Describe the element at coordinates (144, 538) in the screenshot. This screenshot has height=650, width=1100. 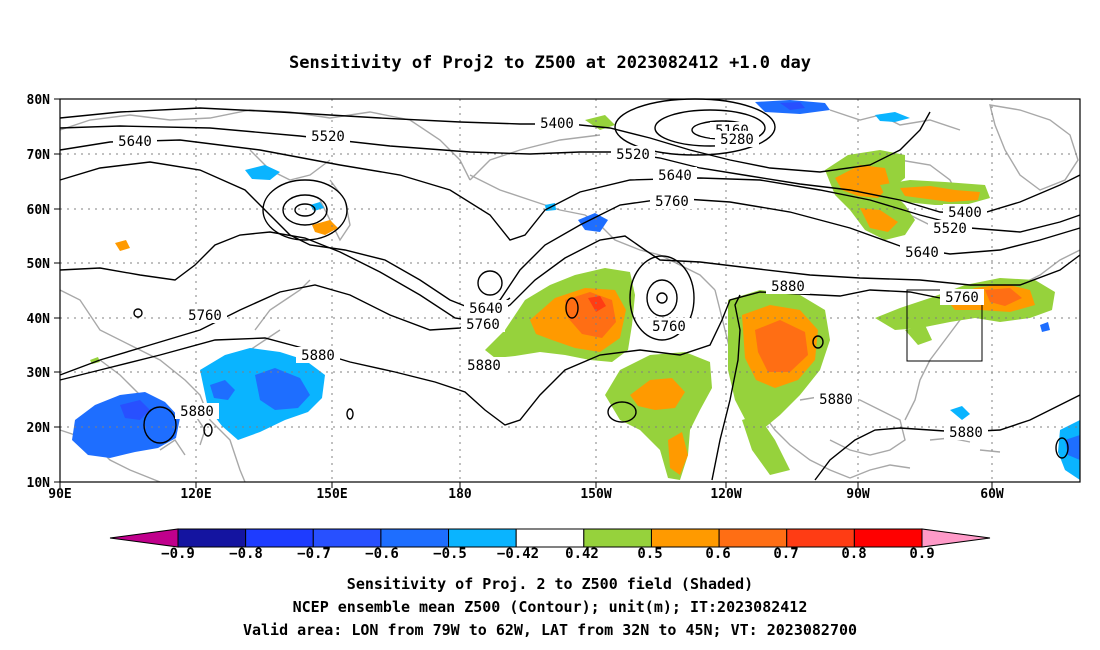
I see `colorbar-left-arrow` at that location.